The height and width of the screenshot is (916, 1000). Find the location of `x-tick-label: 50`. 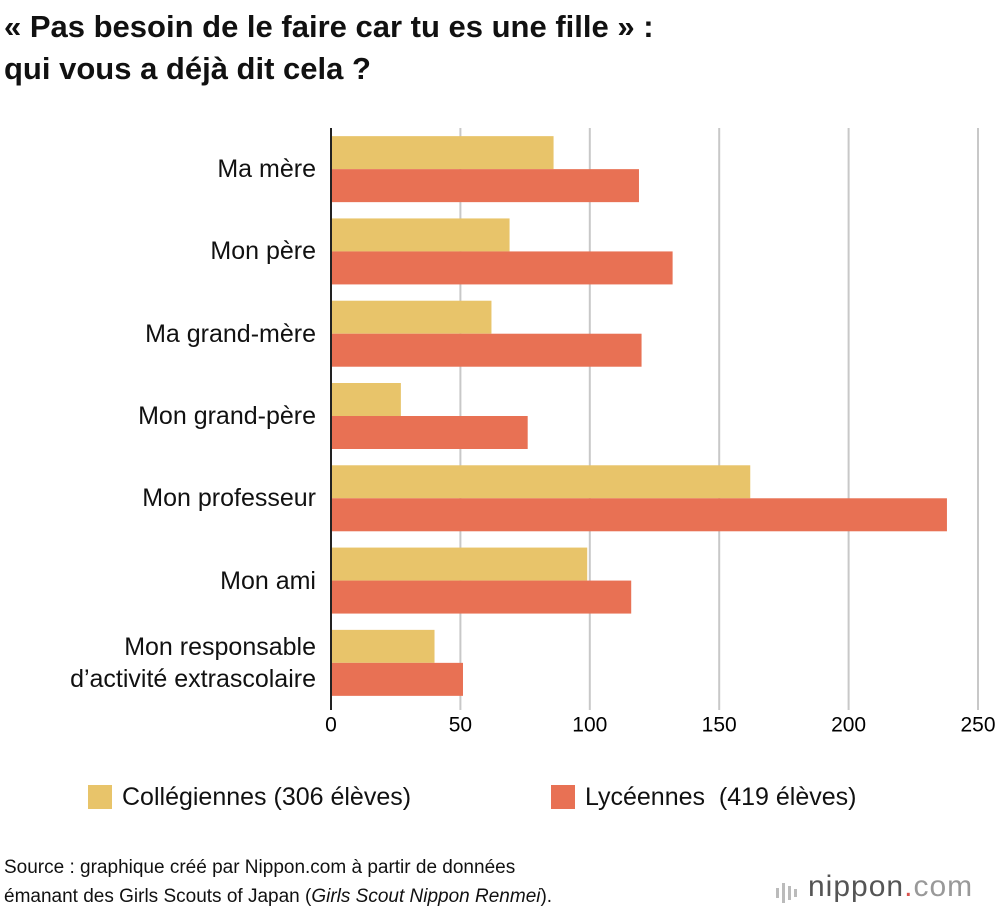

x-tick-label: 50 is located at coordinates (460, 725).